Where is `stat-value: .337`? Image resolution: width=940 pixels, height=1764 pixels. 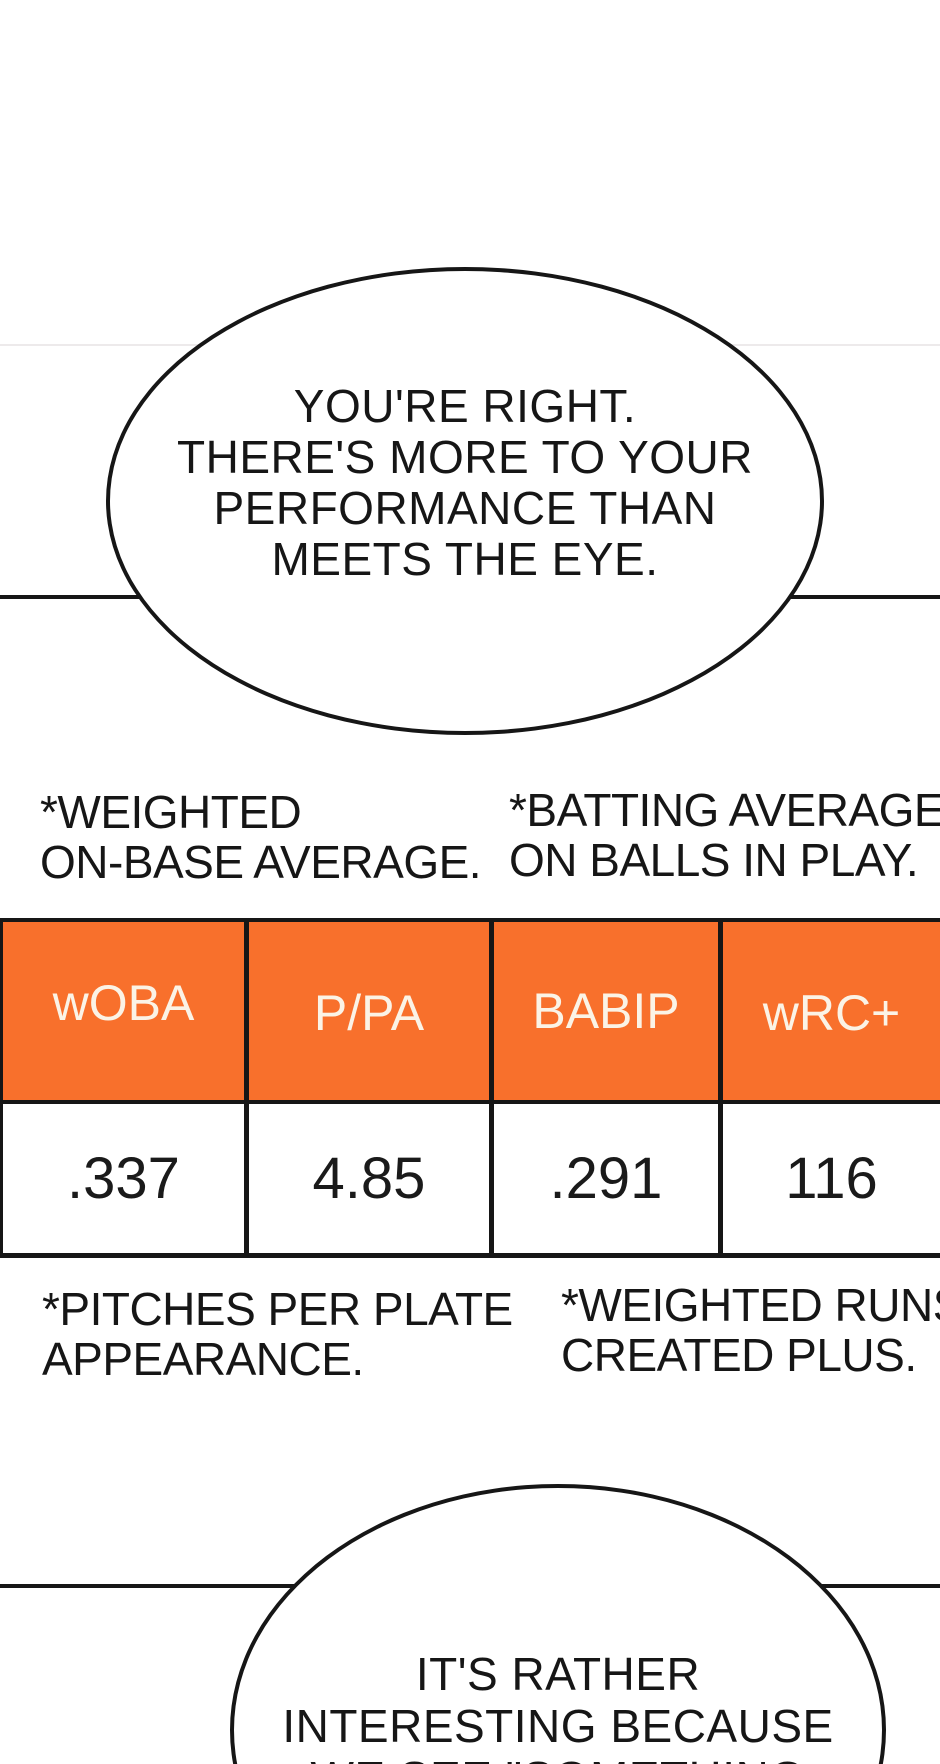 stat-value: .337 is located at coordinates (123, 1178).